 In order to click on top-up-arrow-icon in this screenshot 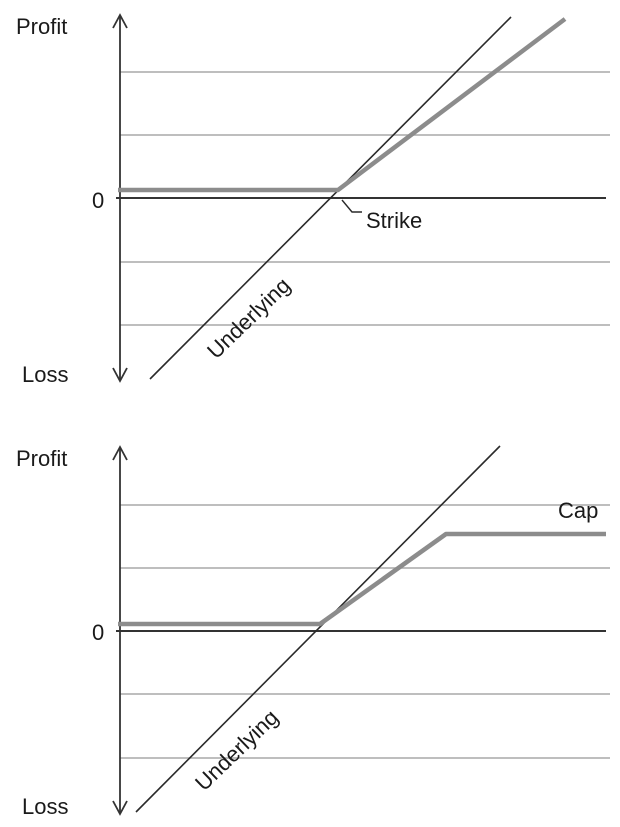, I will do `click(120, 21)`.